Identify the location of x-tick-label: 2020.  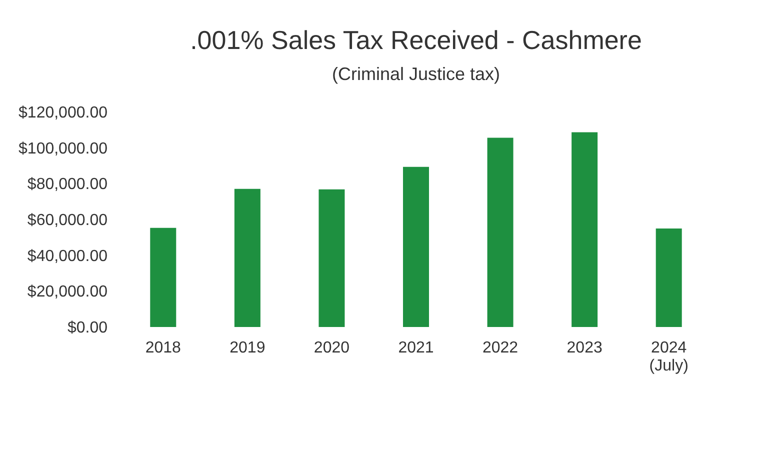
(332, 348).